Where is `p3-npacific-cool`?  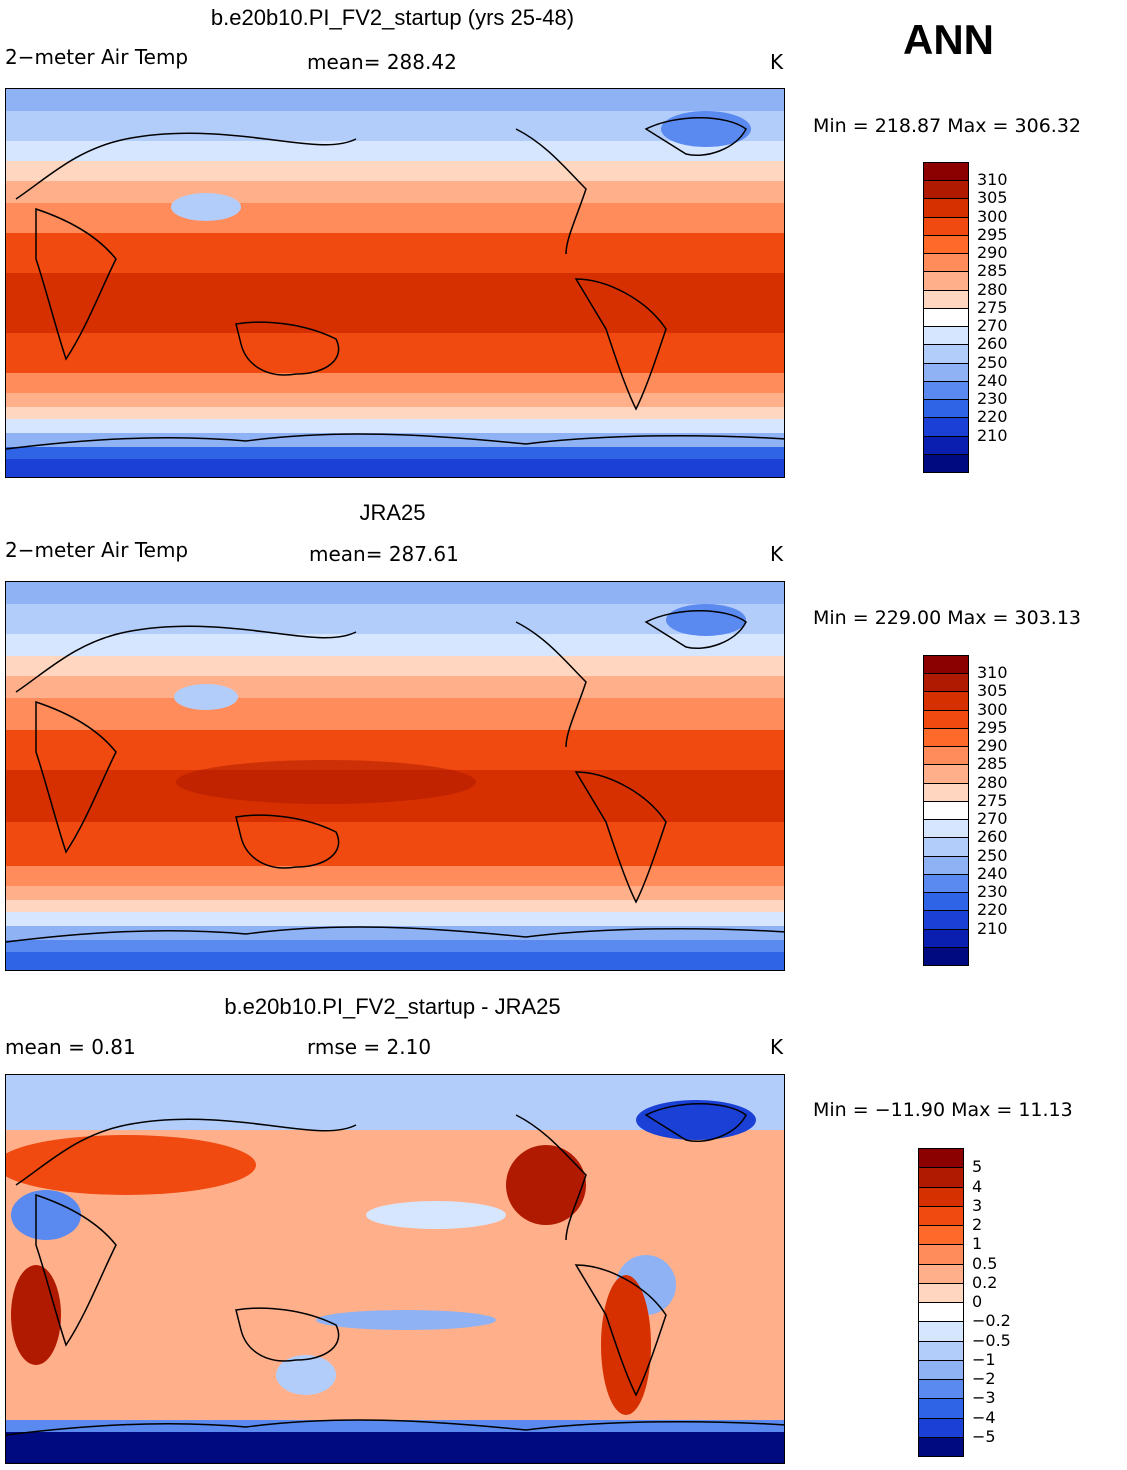 p3-npacific-cool is located at coordinates (436, 1215).